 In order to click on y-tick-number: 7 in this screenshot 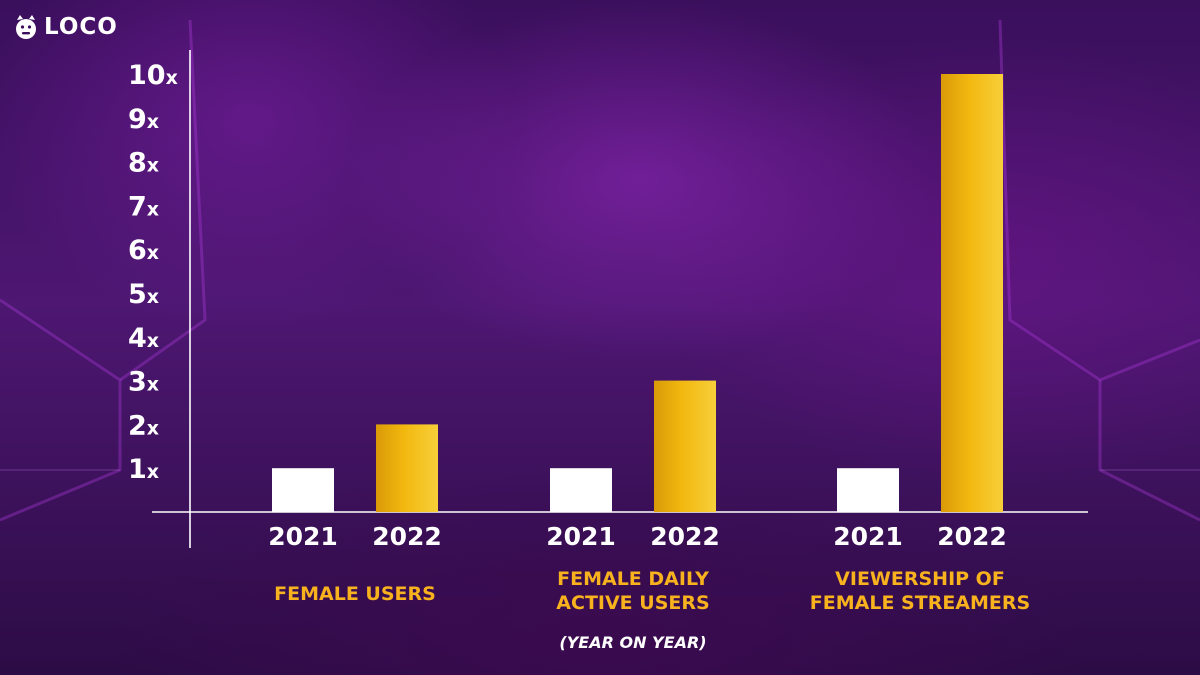, I will do `click(137, 206)`.